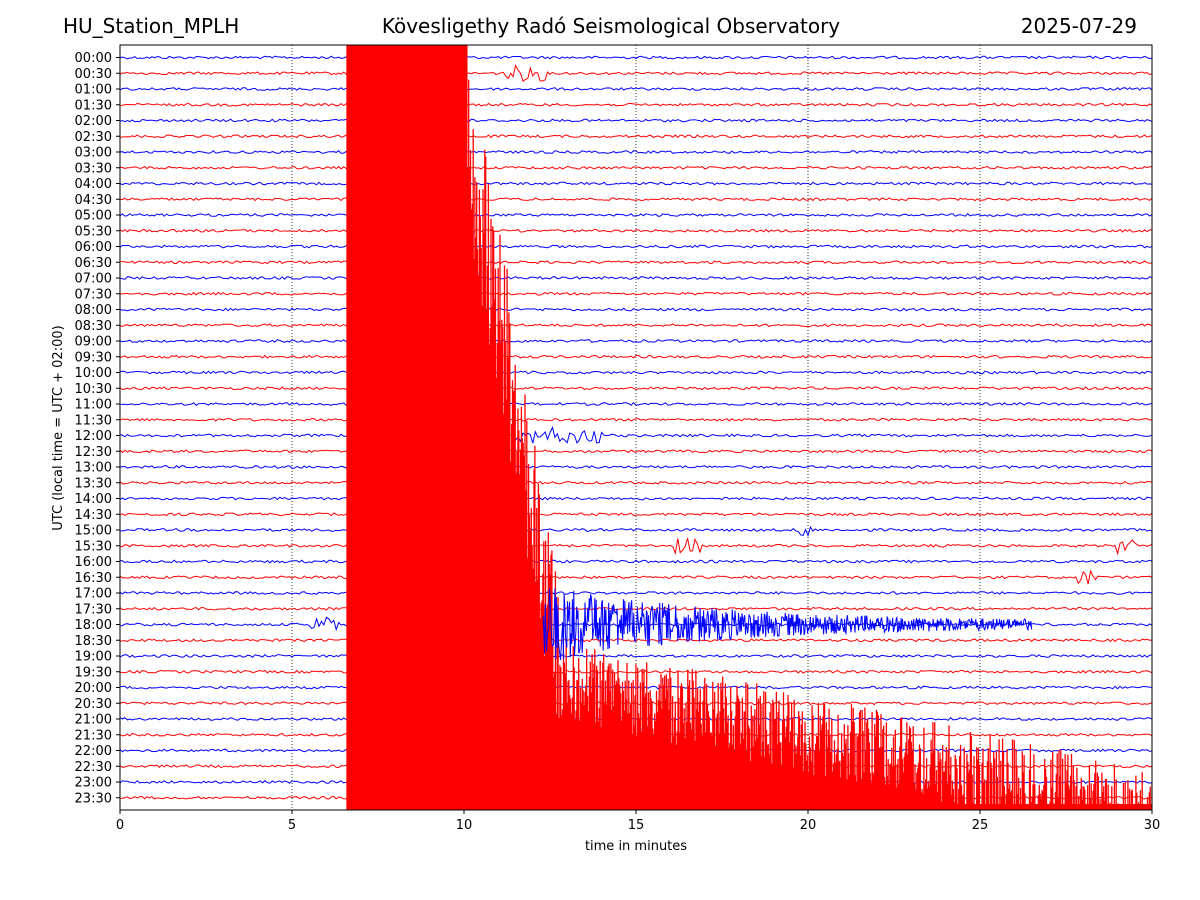 The width and height of the screenshot is (1200, 900). What do you see at coordinates (93, 310) in the screenshot?
I see `y-tick-label: 08:00` at bounding box center [93, 310].